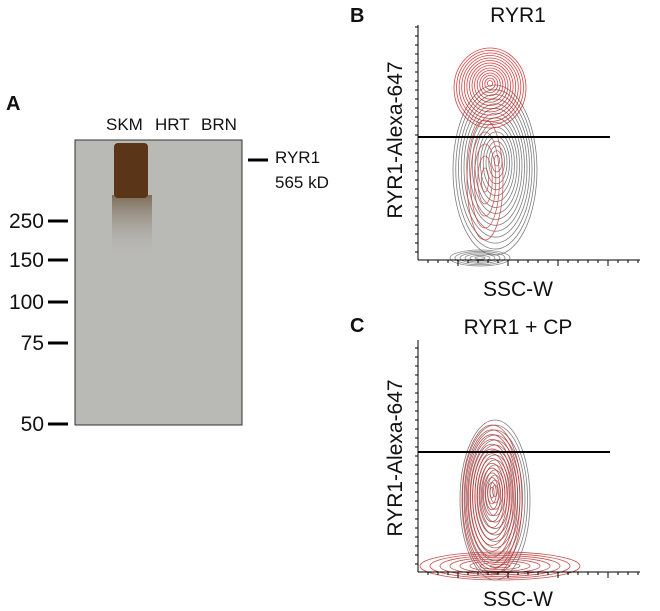 This screenshot has height=611, width=660. Describe the element at coordinates (518, 327) in the screenshot. I see `plot-title: RYR1 + CP` at that location.